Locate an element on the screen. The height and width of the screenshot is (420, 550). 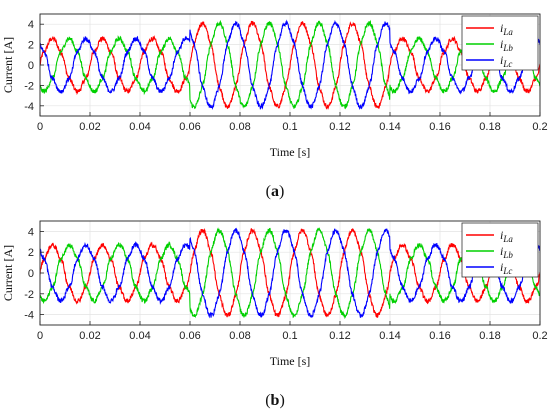
panel-caption: (a) is located at coordinates (275, 191).